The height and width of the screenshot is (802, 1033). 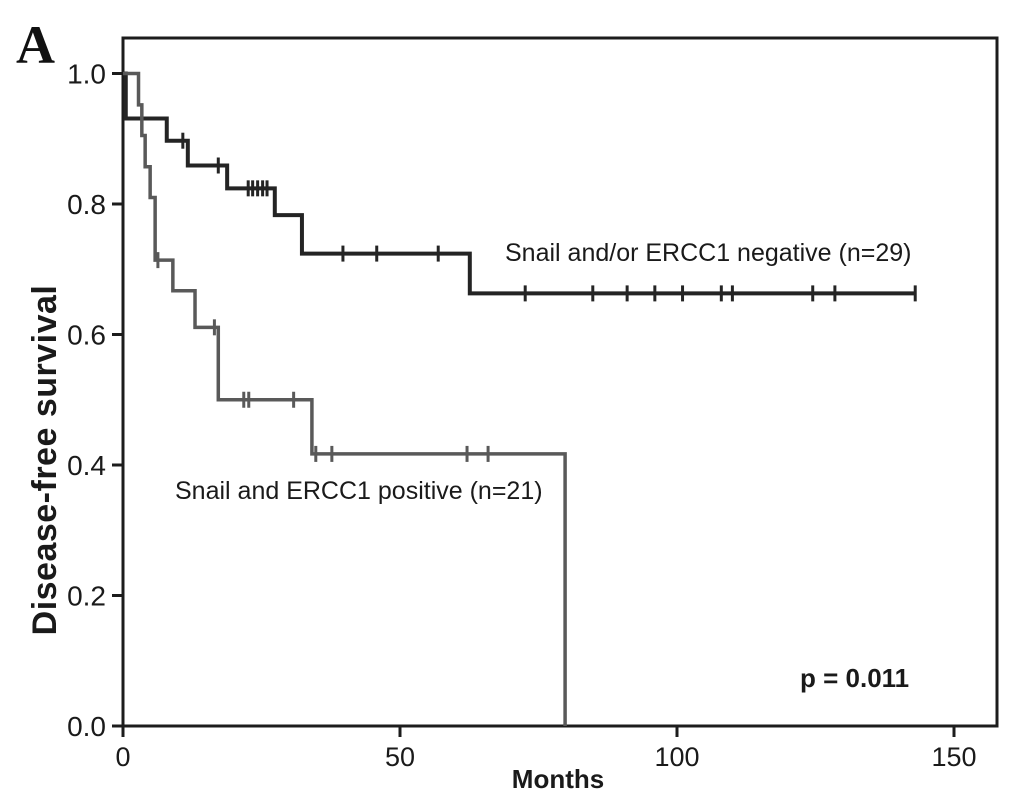 I want to click on y-tick-label: 0.2, so click(x=86, y=596).